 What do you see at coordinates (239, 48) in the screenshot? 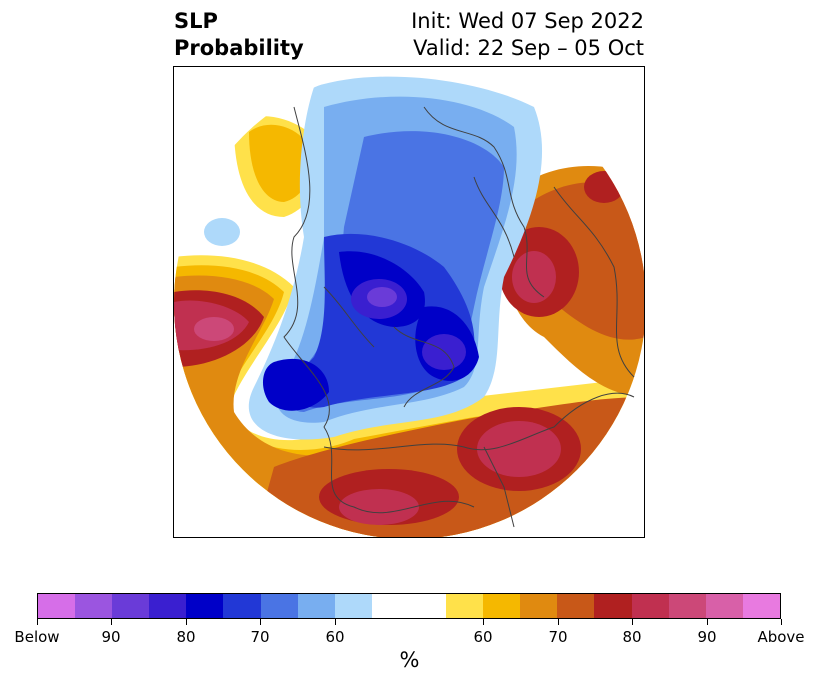
I see `title-probability: Probability` at bounding box center [239, 48].